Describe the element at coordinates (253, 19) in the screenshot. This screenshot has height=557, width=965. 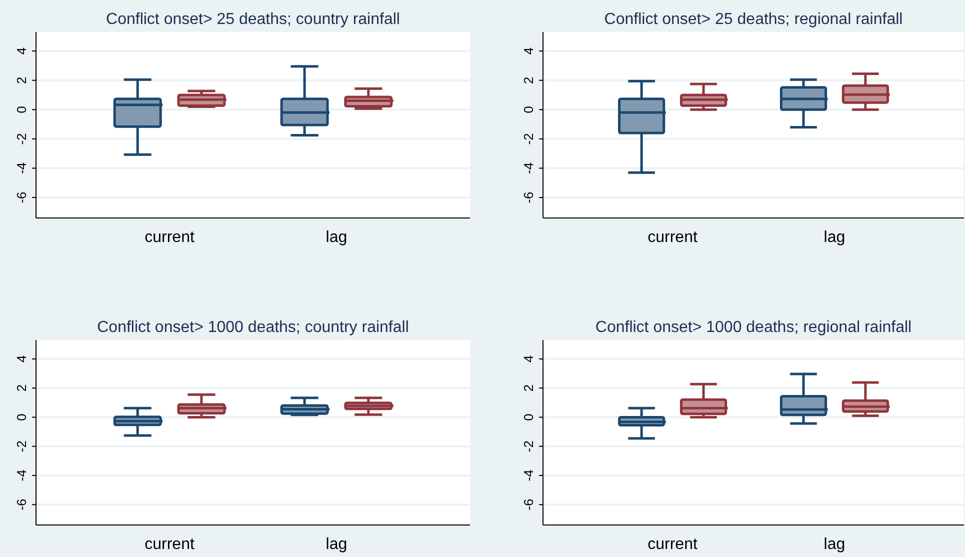
I see `chart-title: Conflict onset> 25 deaths; country rainfall` at that location.